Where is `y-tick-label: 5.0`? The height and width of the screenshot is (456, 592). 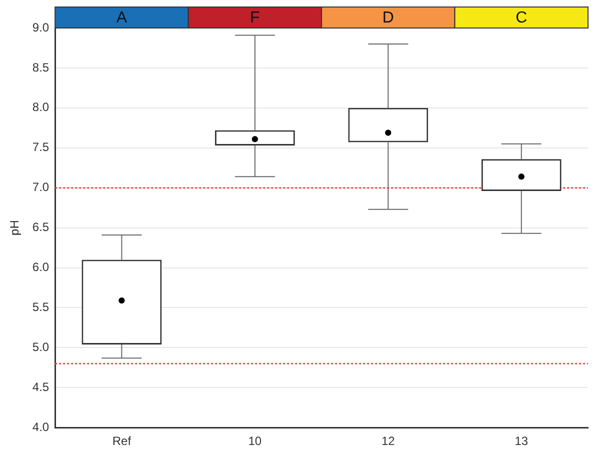
y-tick-label: 5.0 is located at coordinates (41, 347).